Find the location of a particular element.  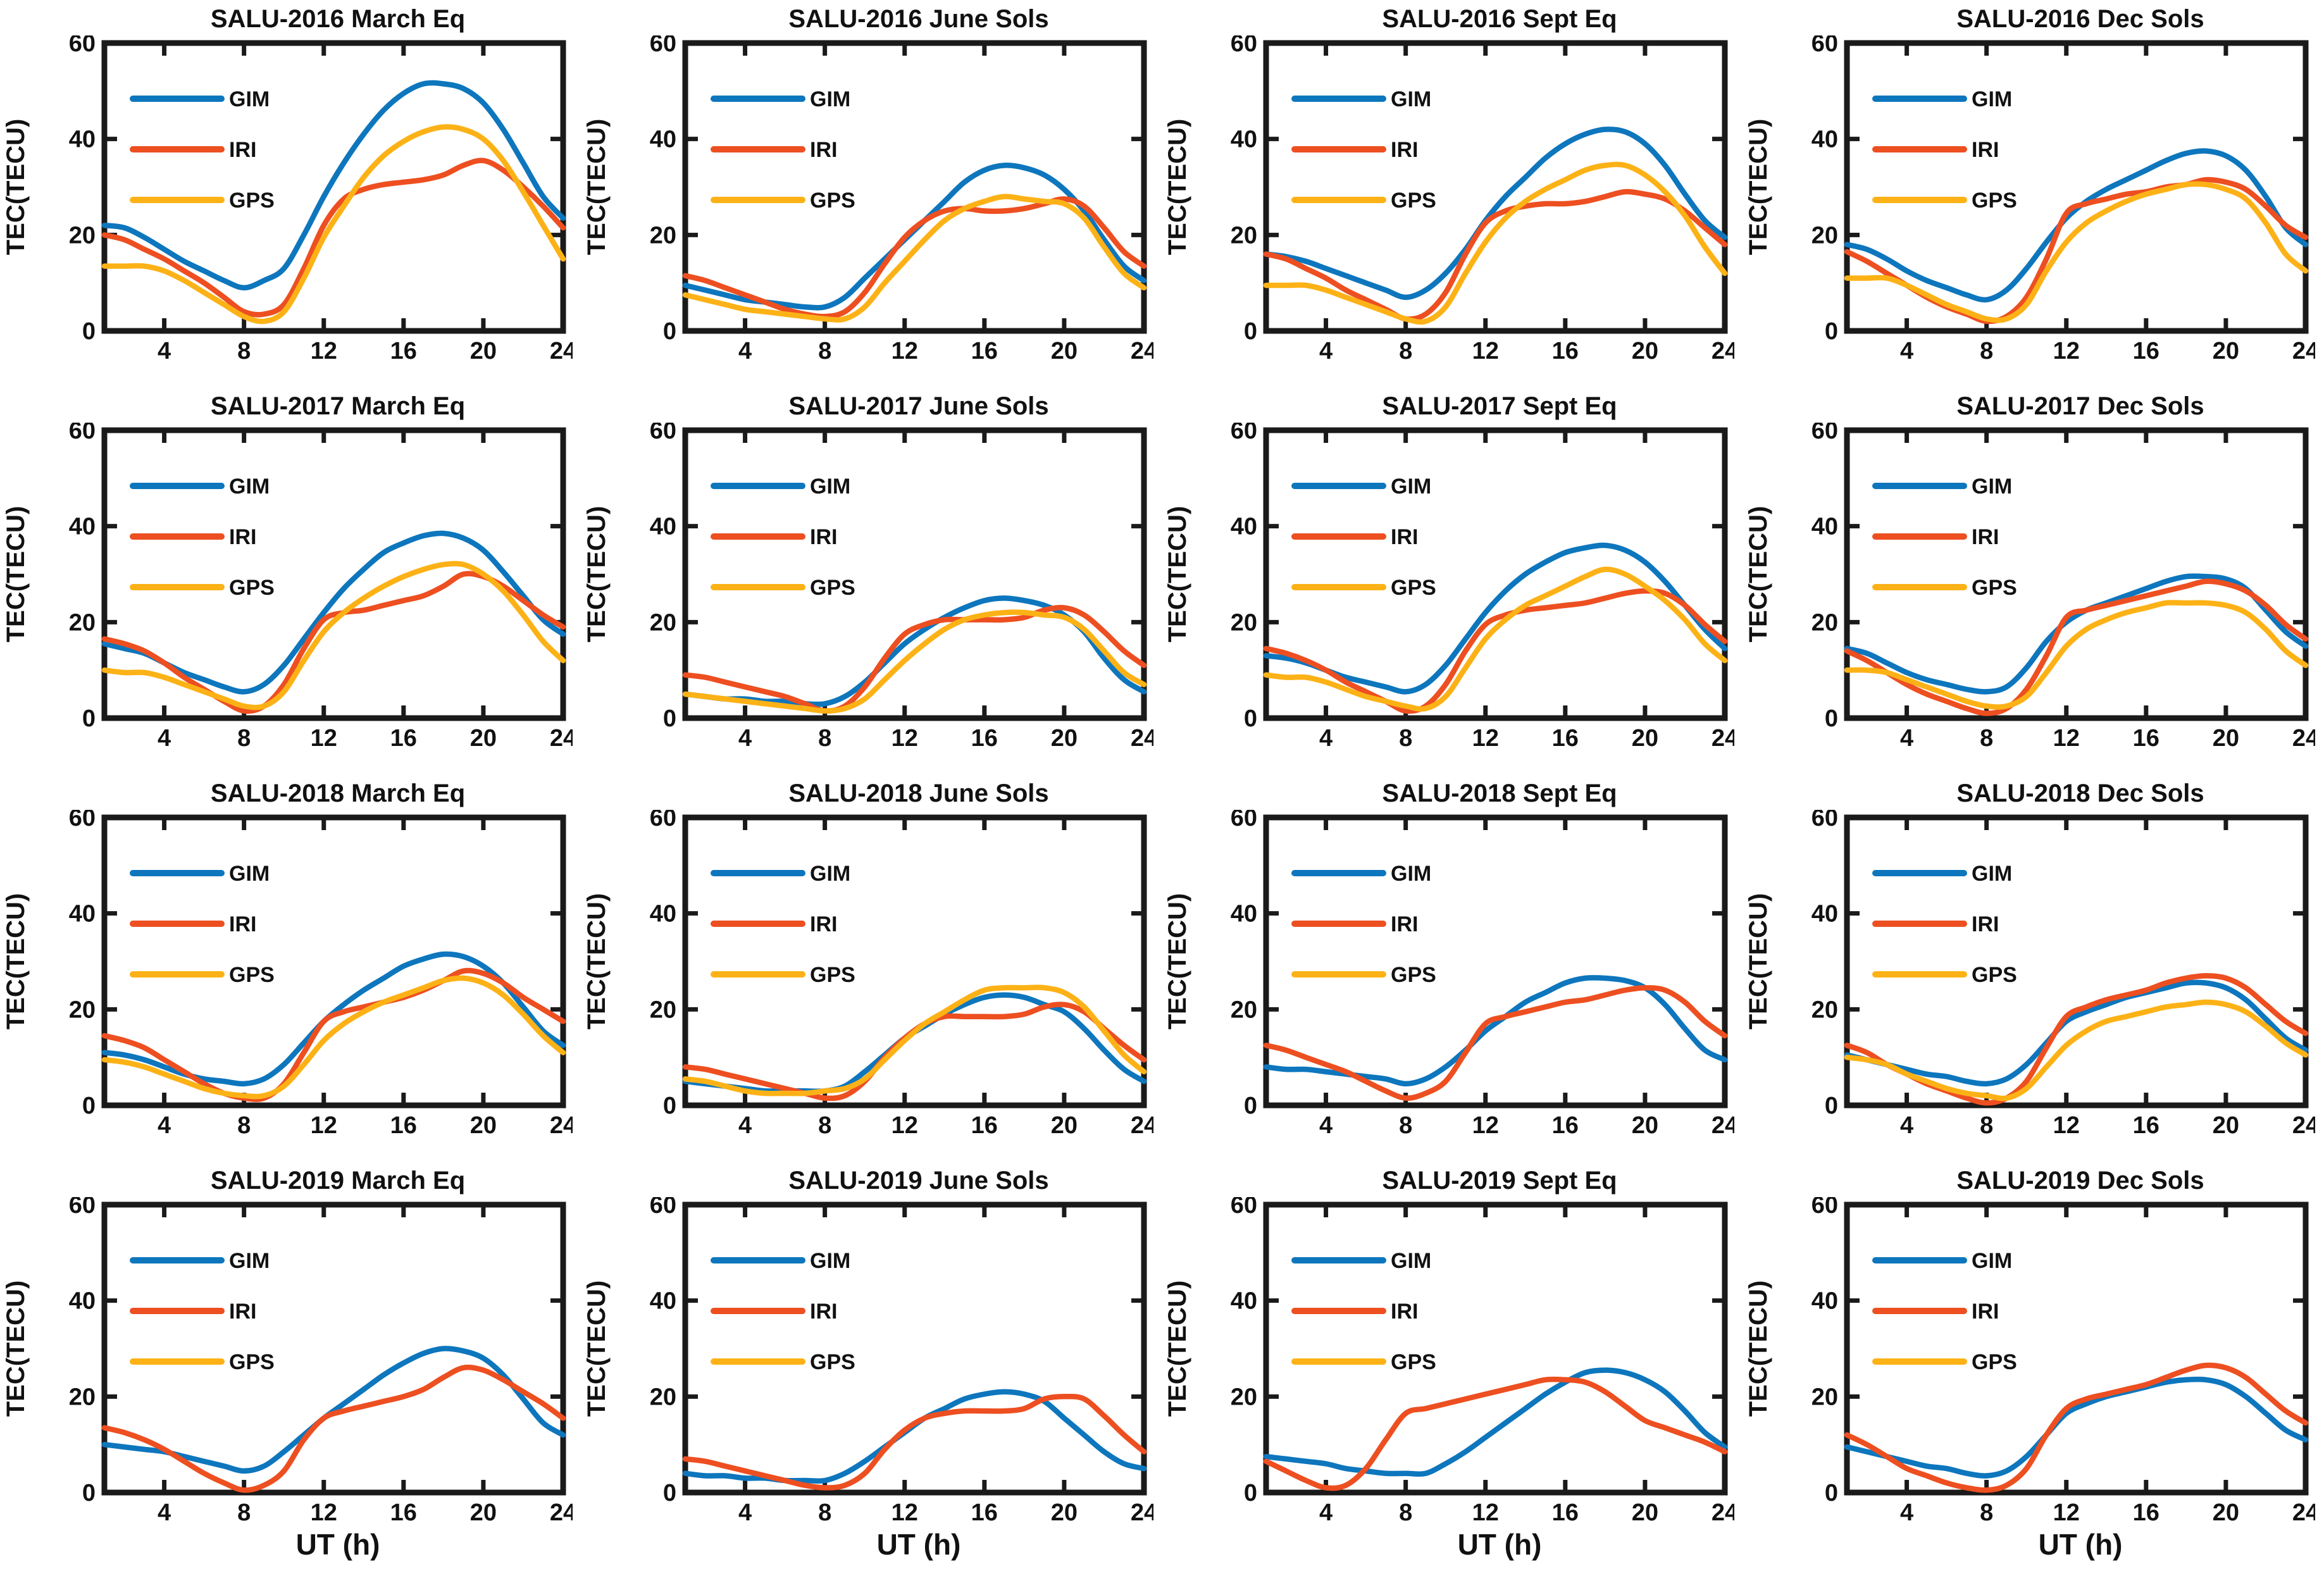

panel-title: SALU-2018 Sept Eq is located at coordinates (1499, 793).